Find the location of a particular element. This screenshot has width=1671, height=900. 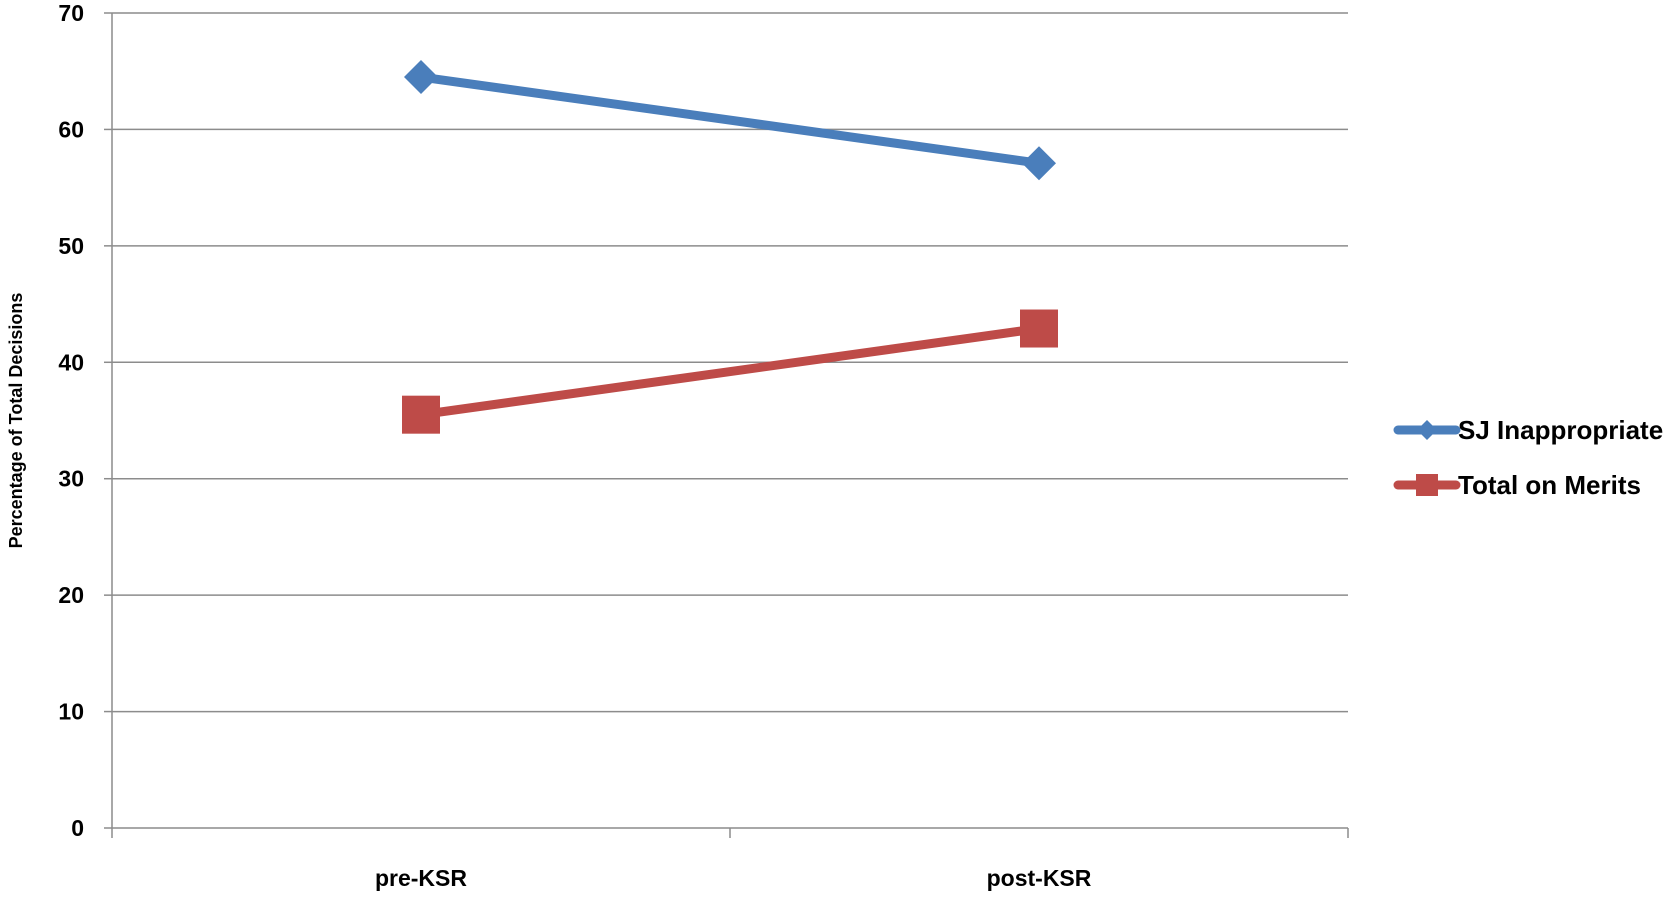

x-tick-label: post-KSR is located at coordinates (1039, 878).